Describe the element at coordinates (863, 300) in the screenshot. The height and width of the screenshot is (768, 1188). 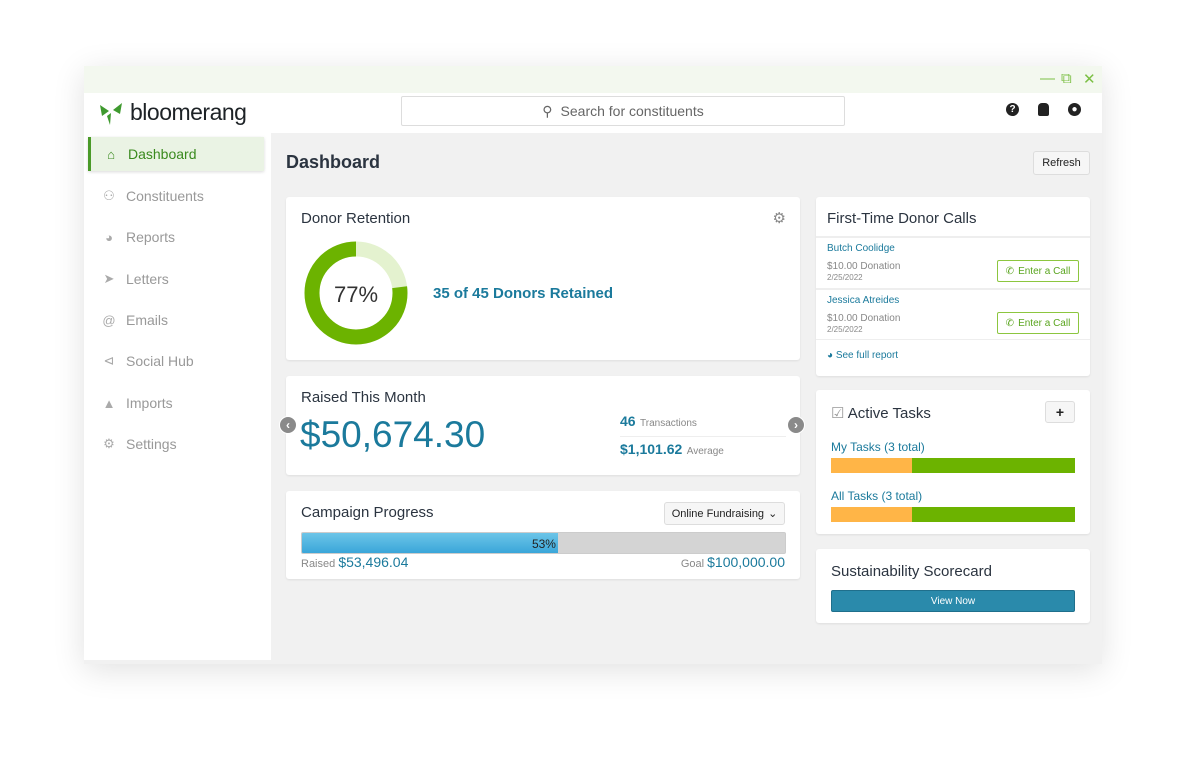
I see `donor-name-link: Jessica Atreides` at that location.